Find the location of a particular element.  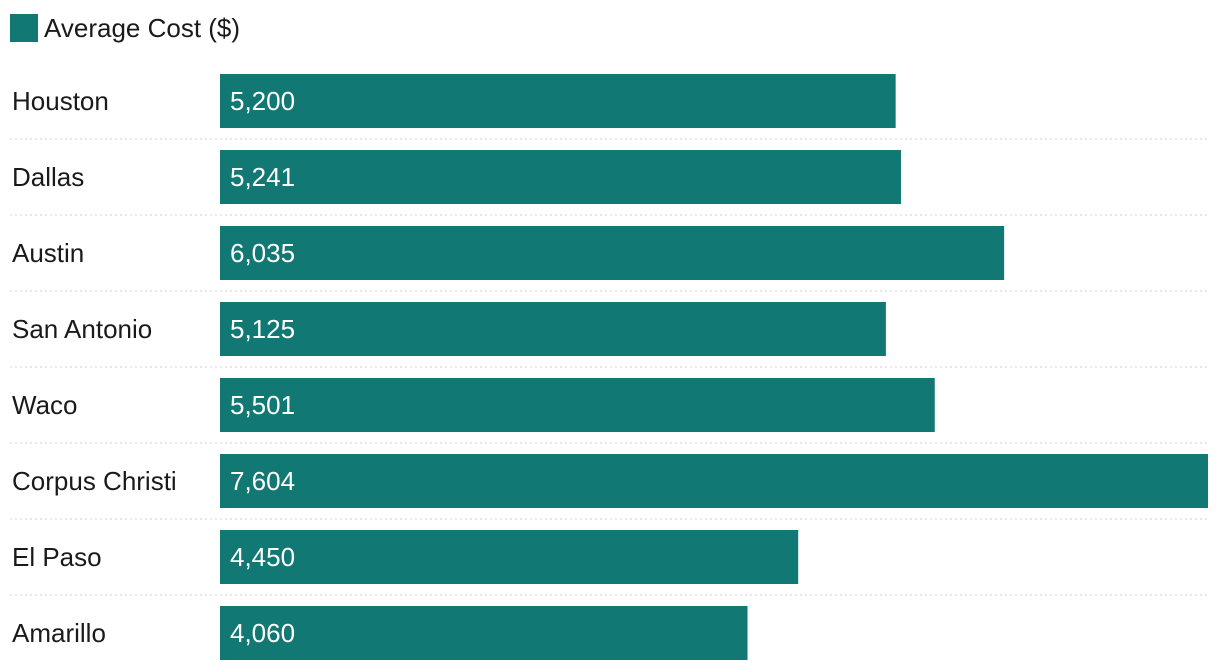

value-label: 4,060 is located at coordinates (262, 633).